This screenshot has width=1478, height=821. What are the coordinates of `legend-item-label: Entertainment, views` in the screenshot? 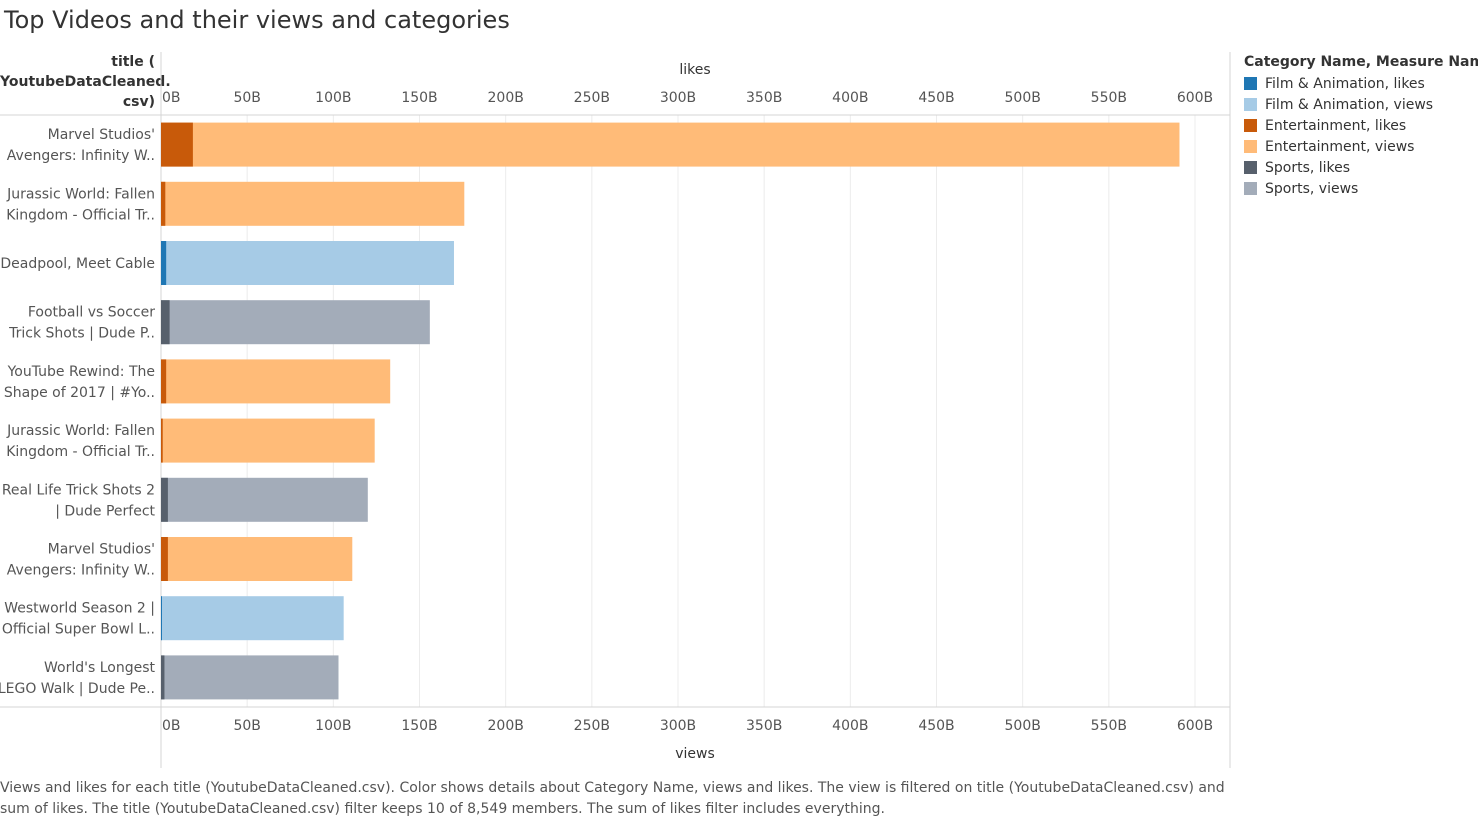 It's located at (1340, 146).